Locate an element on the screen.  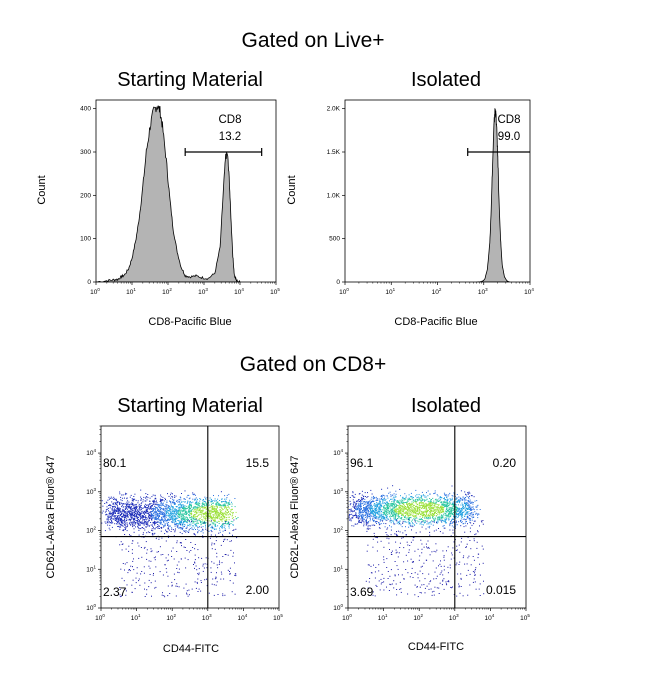
panel-title-hist-isolated: Isolated is located at coordinates (446, 80).